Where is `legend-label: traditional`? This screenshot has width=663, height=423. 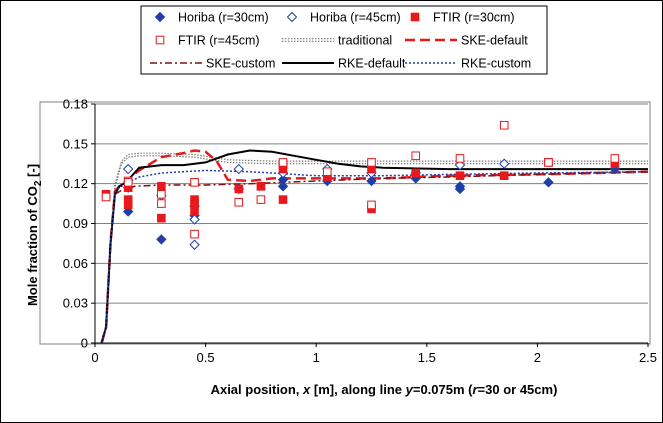
legend-label: traditional is located at coordinates (365, 41).